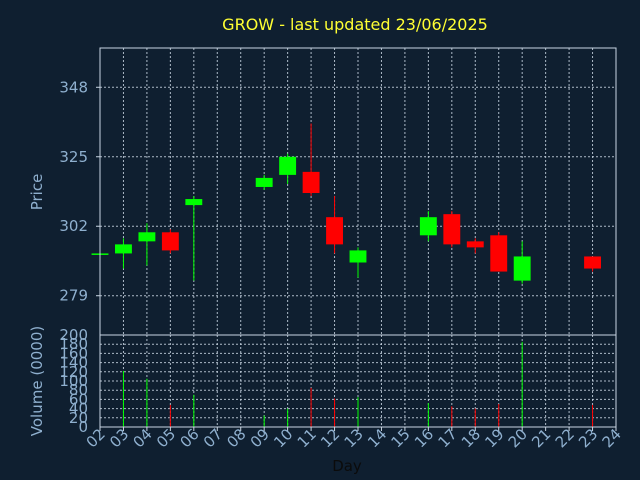  What do you see at coordinates (283, 438) in the screenshot?
I see `day-tick-label: 10` at bounding box center [283, 438].